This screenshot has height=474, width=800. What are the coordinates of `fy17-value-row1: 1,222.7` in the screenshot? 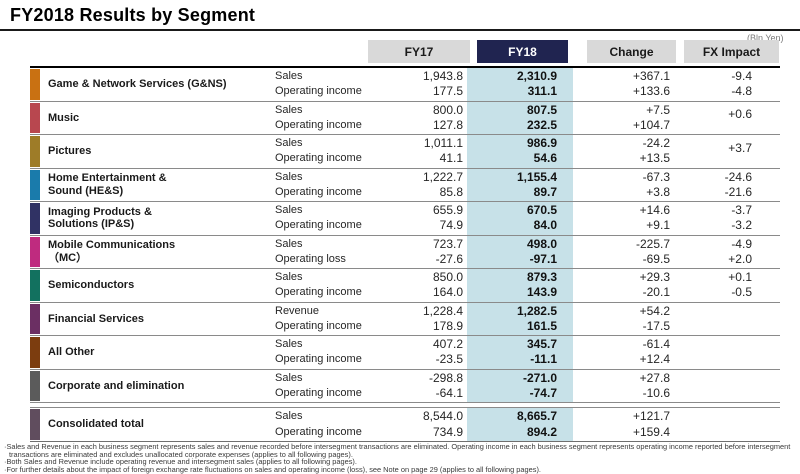 It's located at (442, 176).